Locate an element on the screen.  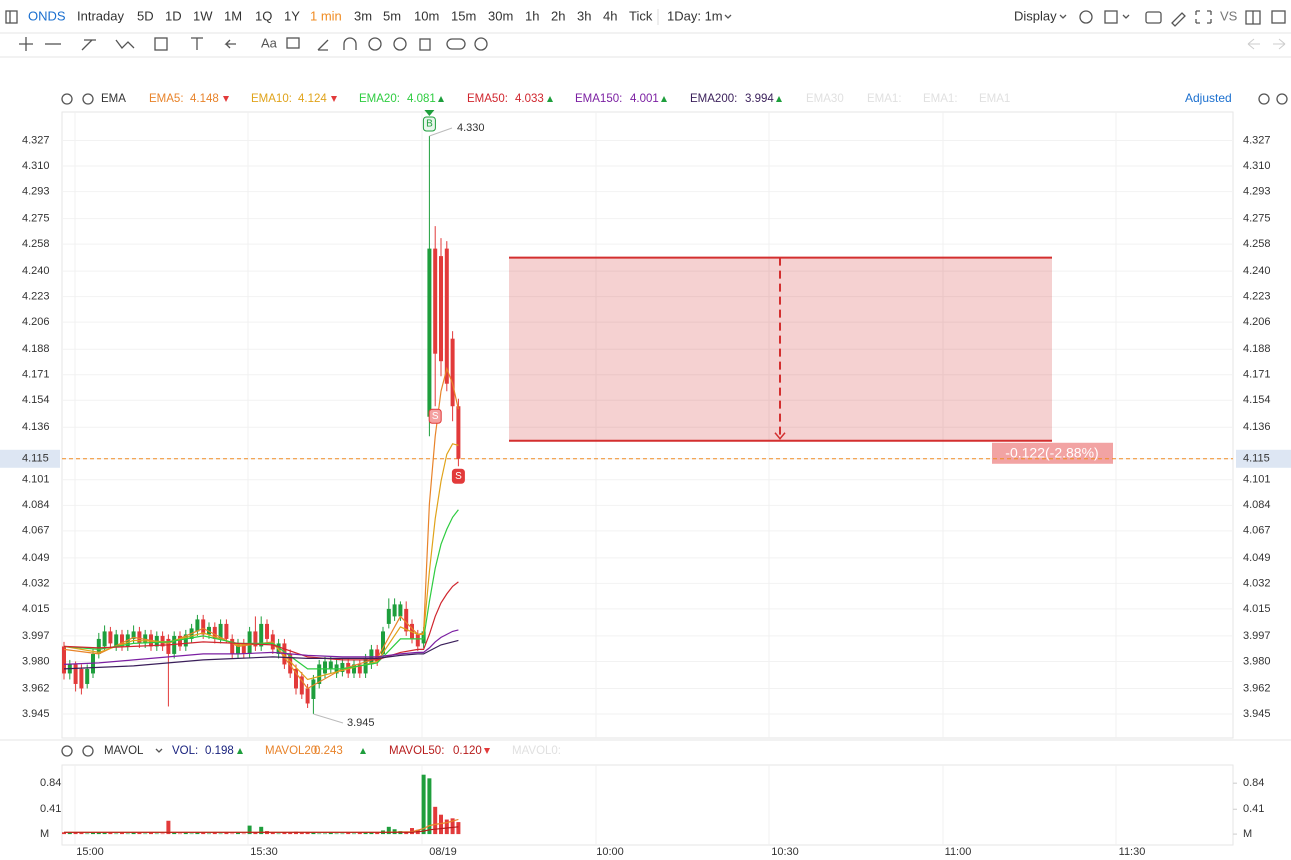
volume-tick-label: 0.41 is located at coordinates (50, 809).